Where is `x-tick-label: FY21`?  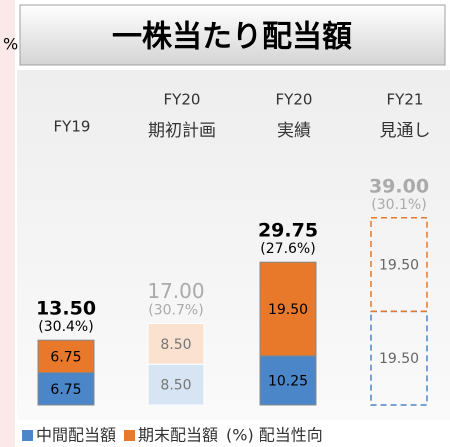 x-tick-label: FY21 is located at coordinates (405, 100).